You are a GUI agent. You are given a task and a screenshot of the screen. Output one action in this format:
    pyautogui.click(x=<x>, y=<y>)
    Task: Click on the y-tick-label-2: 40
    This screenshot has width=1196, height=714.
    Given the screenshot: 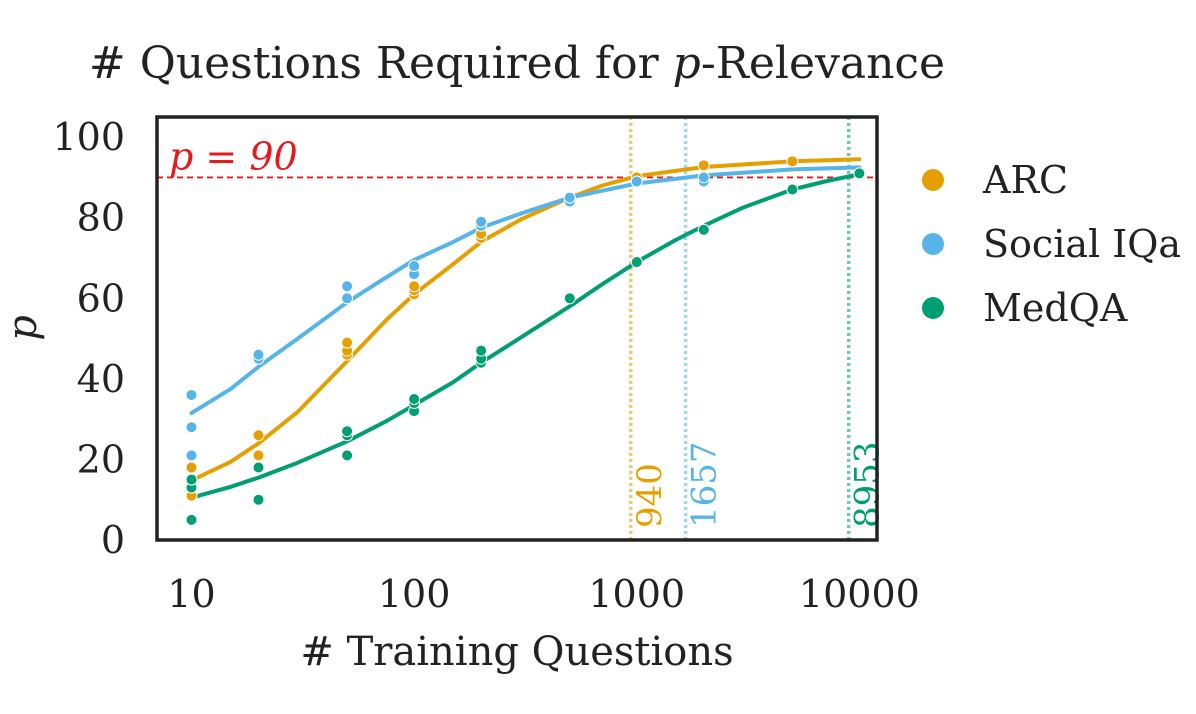 What is the action you would take?
    pyautogui.click(x=101, y=379)
    